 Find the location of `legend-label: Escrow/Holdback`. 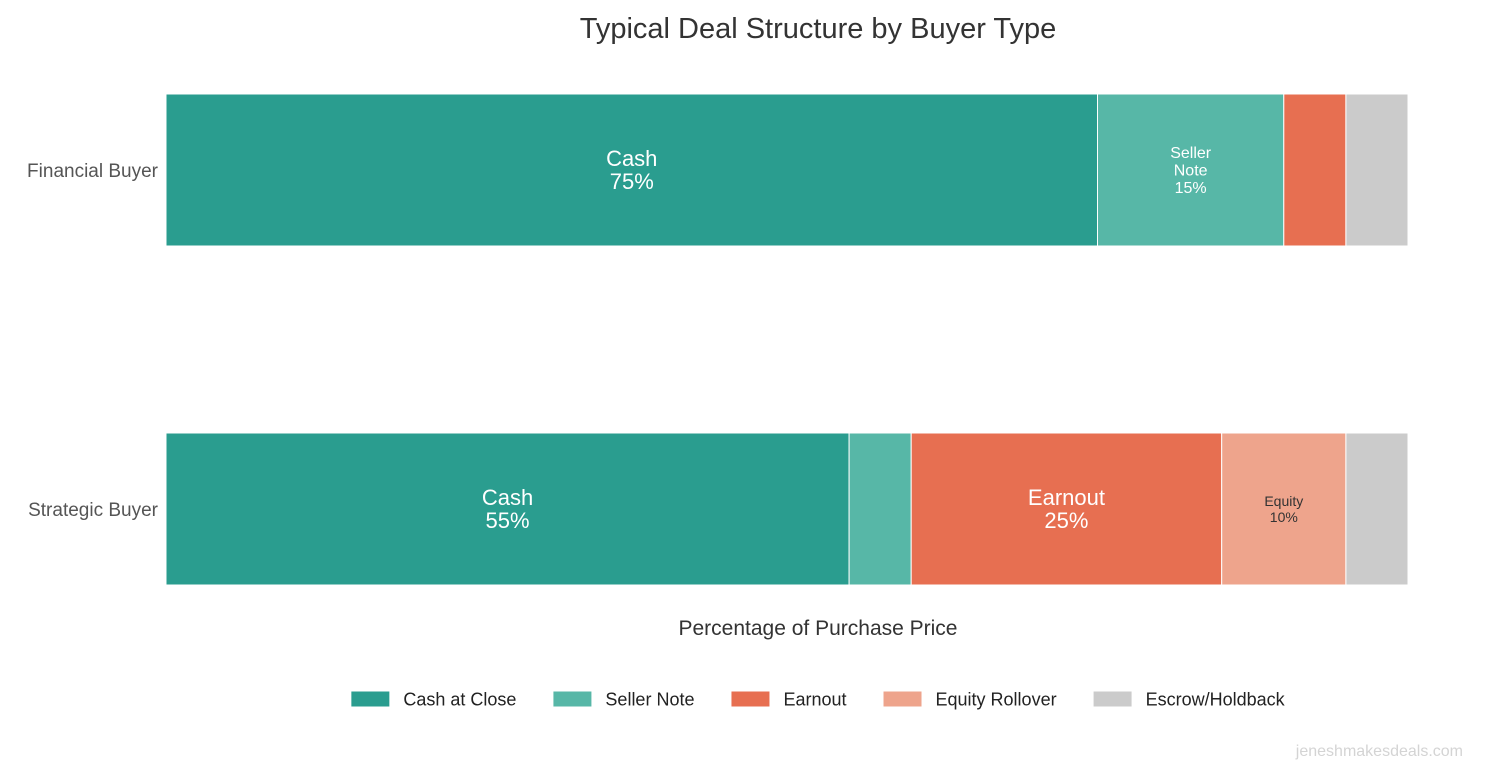

legend-label: Escrow/Holdback is located at coordinates (1216, 700).